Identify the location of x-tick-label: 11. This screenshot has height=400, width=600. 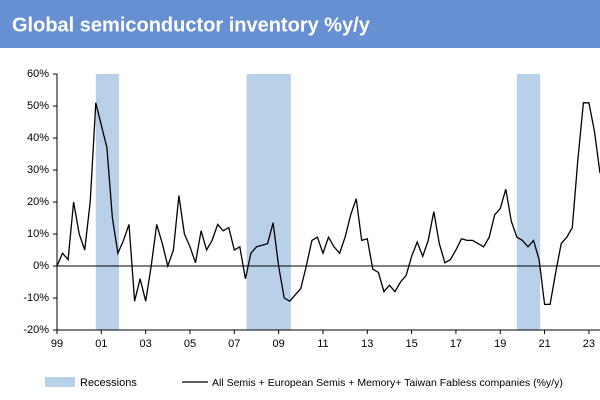
(322, 344).